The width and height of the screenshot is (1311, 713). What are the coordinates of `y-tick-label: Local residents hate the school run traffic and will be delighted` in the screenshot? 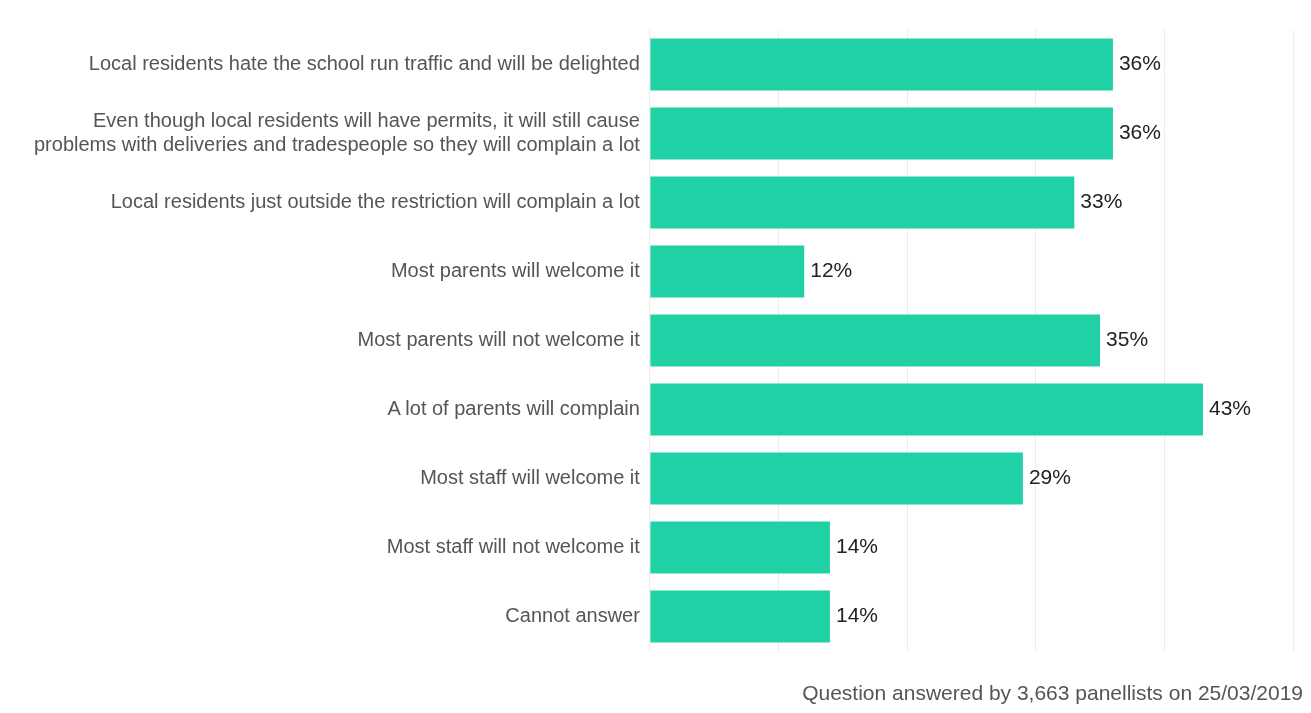 It's located at (364, 63).